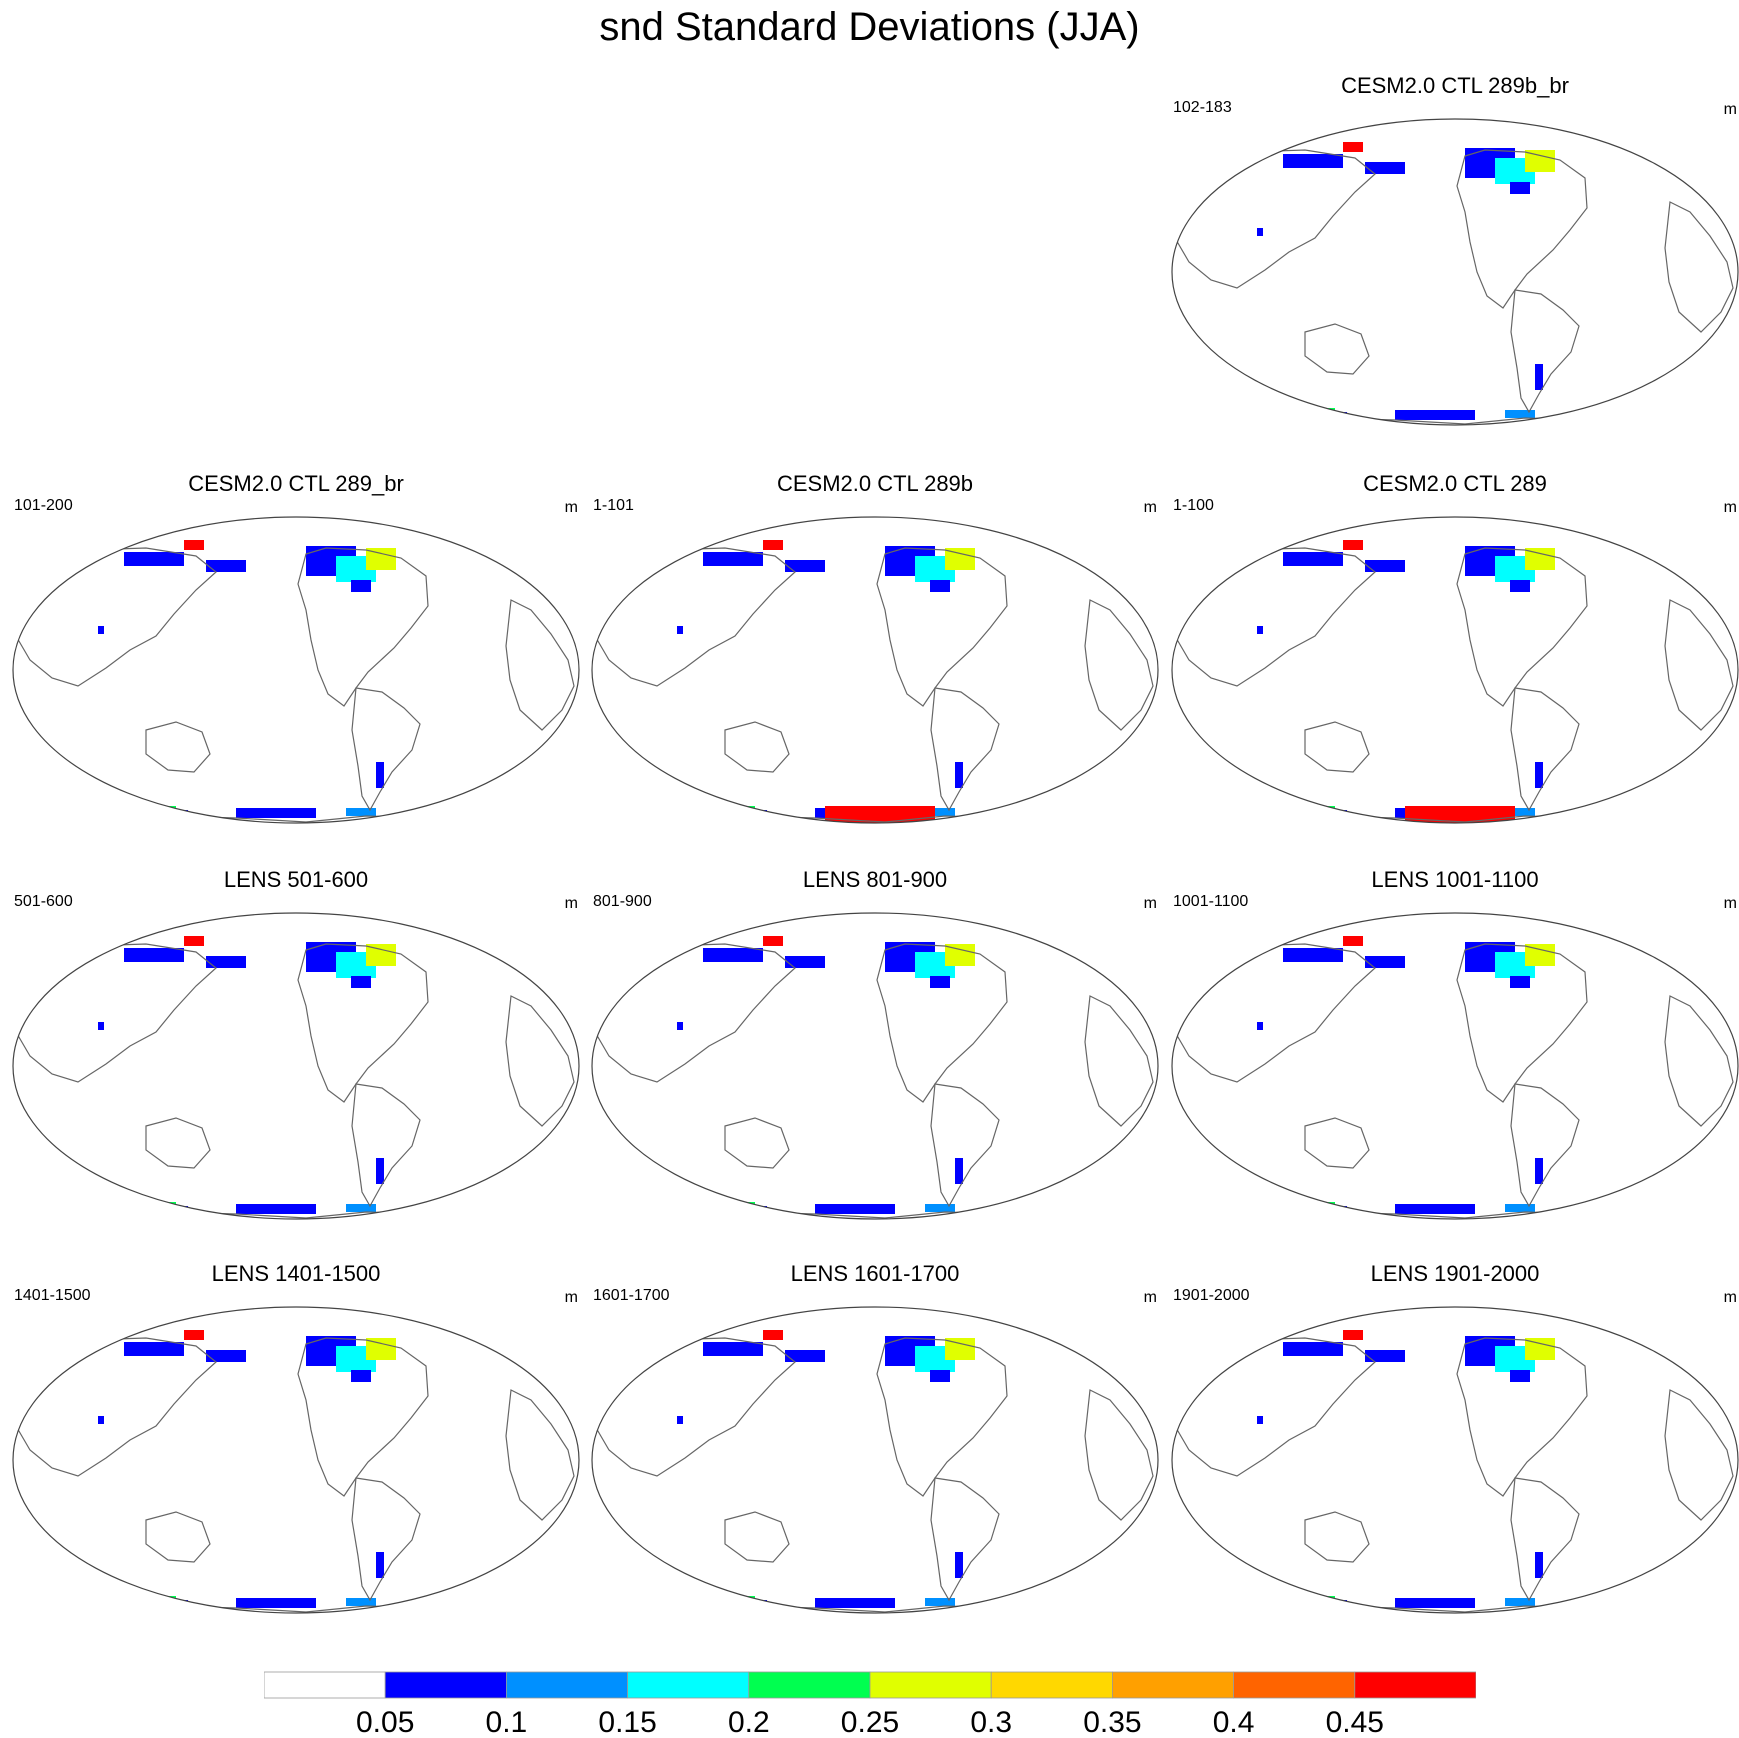 Image resolution: width=1739 pixels, height=1738 pixels. I want to click on panel-year-range: 801-900, so click(622, 901).